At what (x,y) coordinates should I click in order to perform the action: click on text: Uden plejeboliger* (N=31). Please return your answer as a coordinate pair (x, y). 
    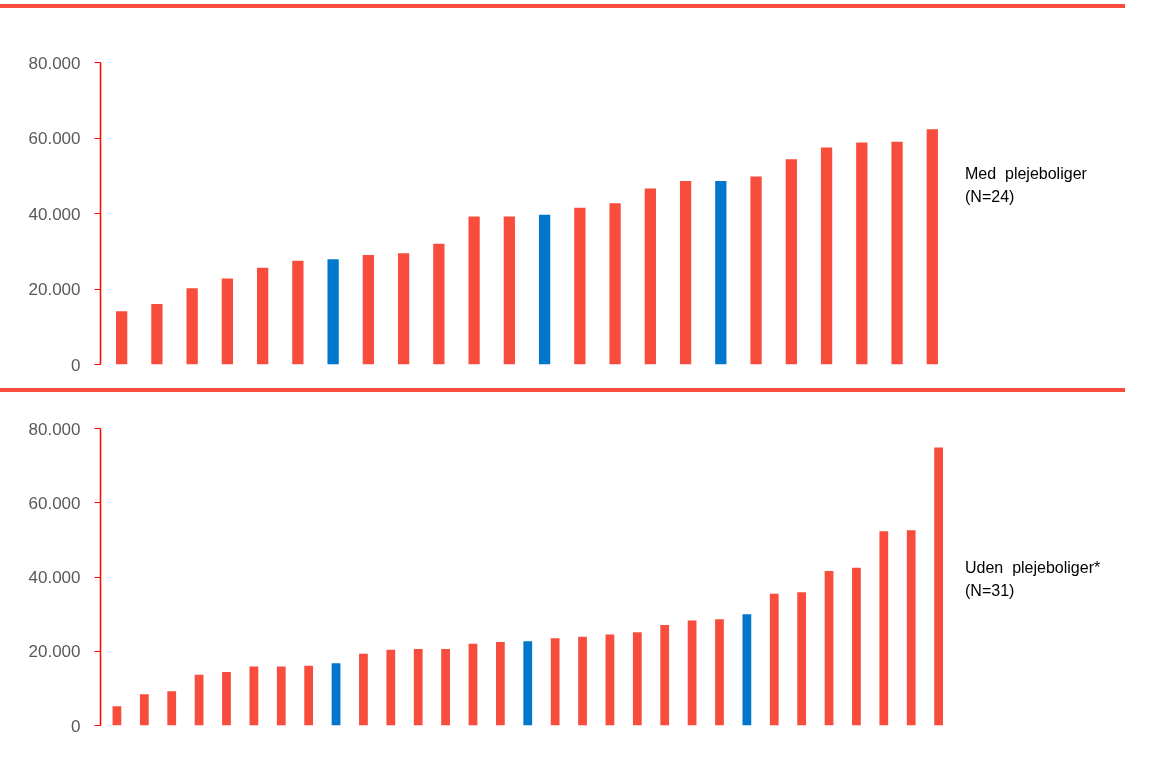
    Looking at the image, I should click on (1033, 579).